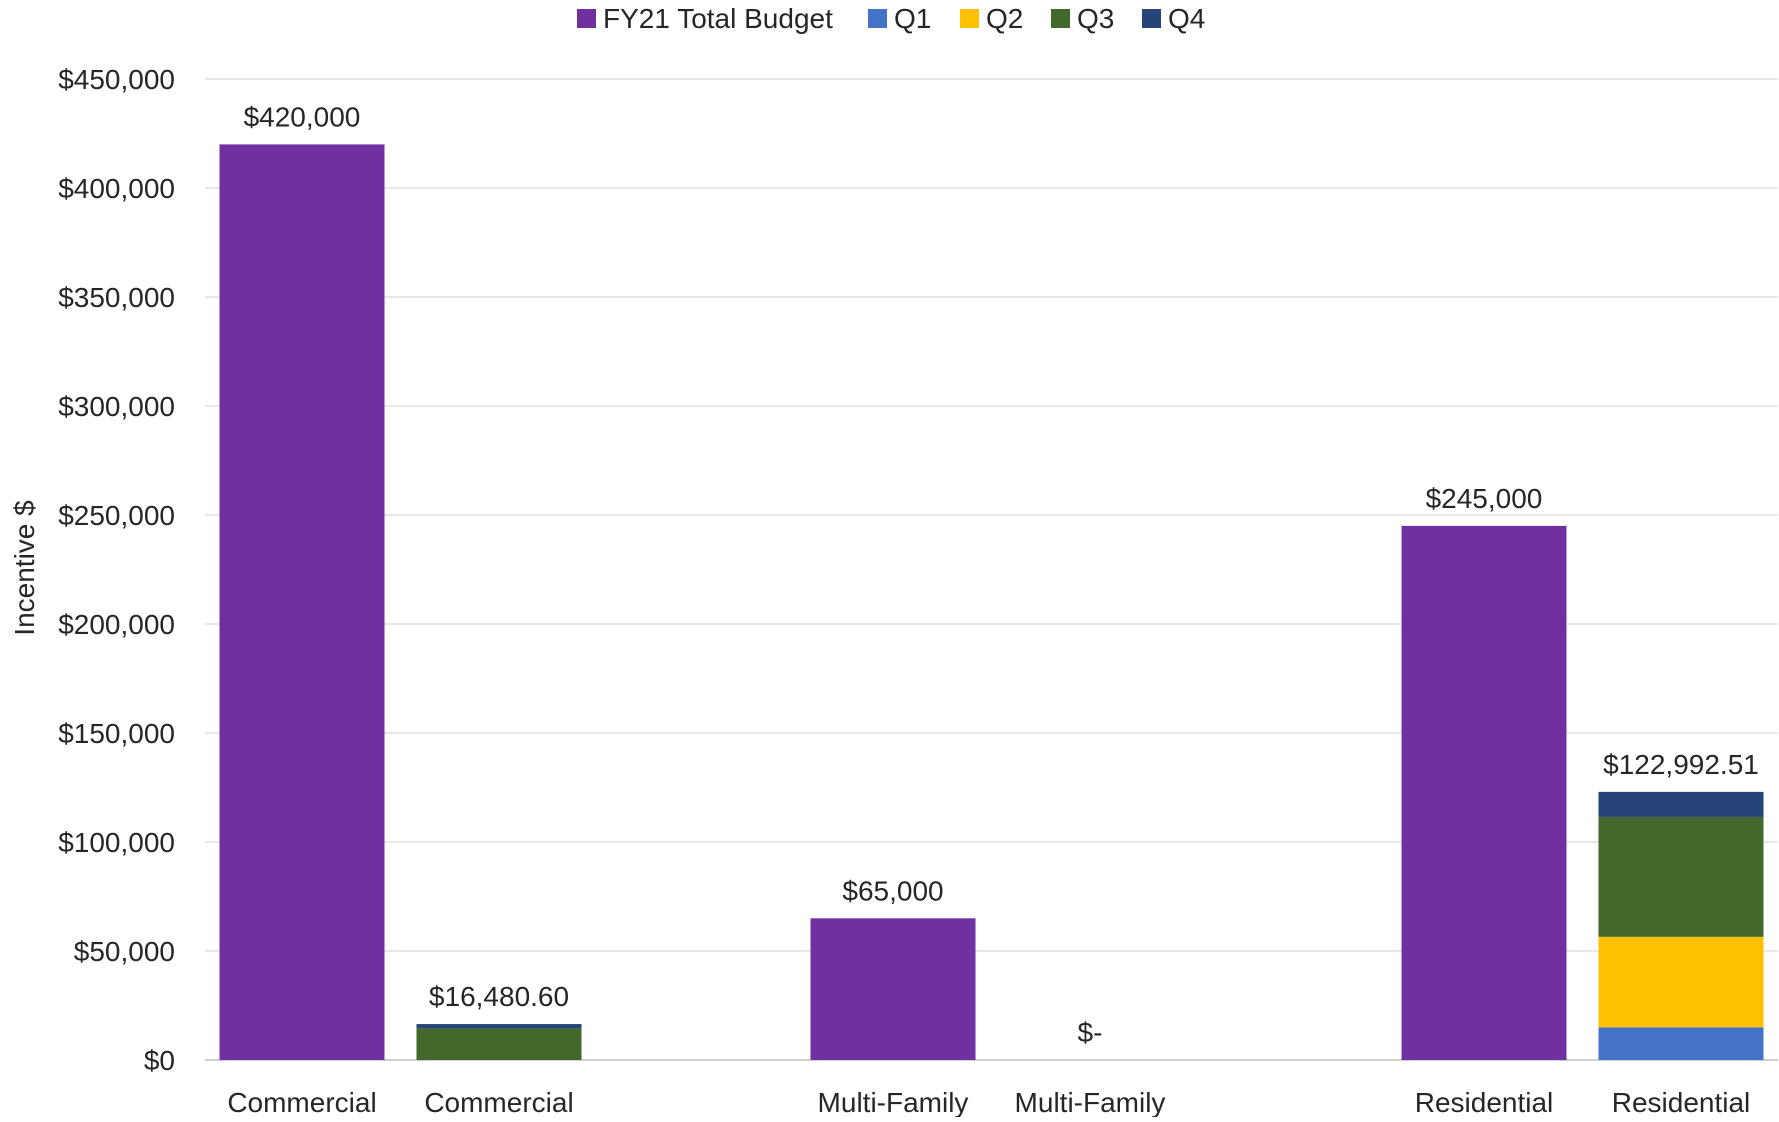 The image size is (1779, 1122). I want to click on data-label: $245,000, so click(1484, 498).